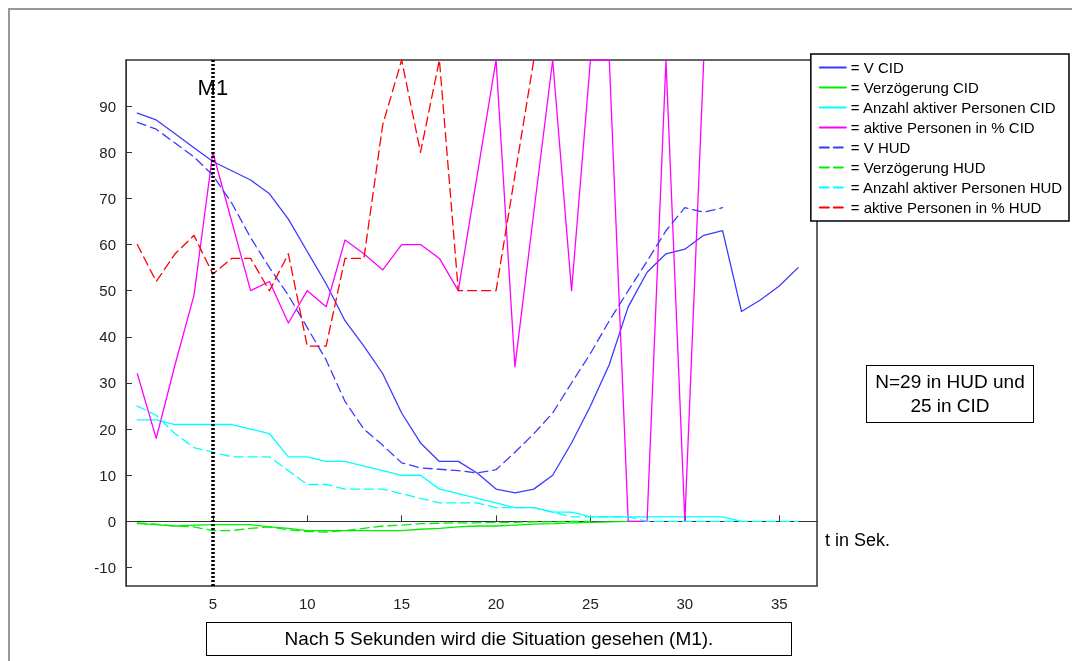  I want to click on legend-label: = V CID, so click(877, 67).